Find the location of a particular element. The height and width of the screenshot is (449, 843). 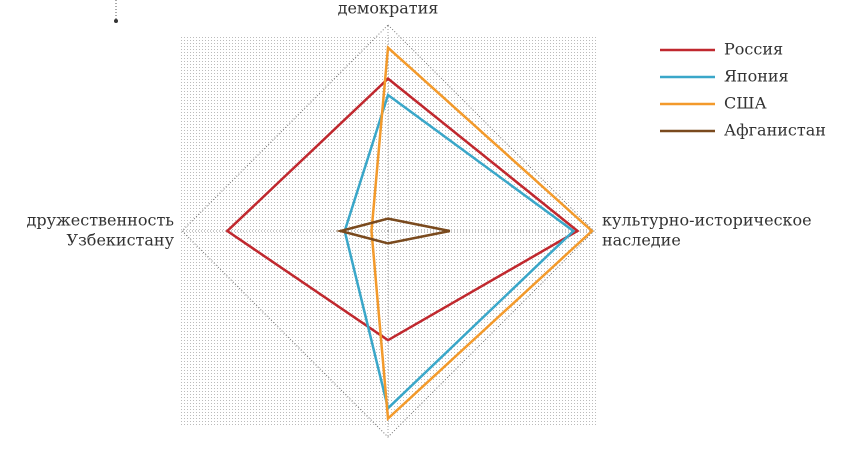

axis-label: наследие is located at coordinates (641, 240).